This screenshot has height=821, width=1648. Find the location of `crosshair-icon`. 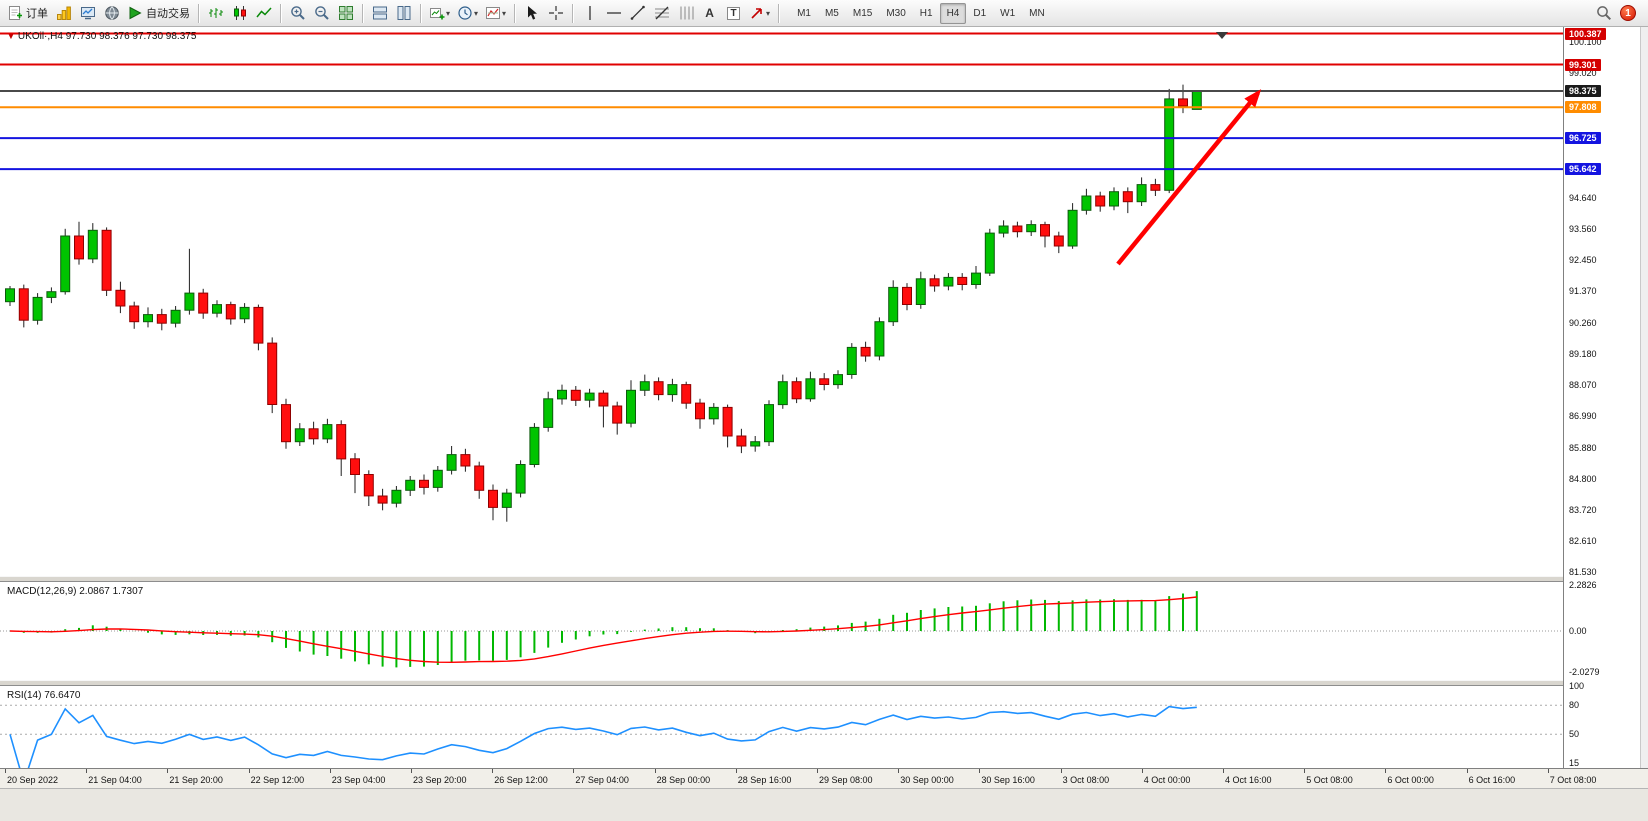

crosshair-icon is located at coordinates (555, 13).